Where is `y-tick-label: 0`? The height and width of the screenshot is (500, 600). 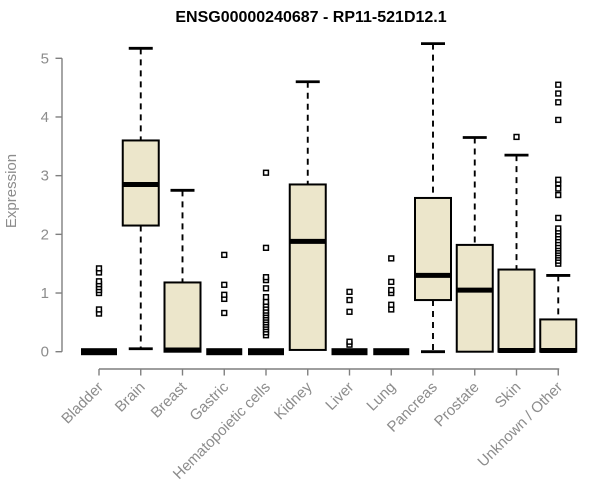 y-tick-label: 0 is located at coordinates (45, 352).